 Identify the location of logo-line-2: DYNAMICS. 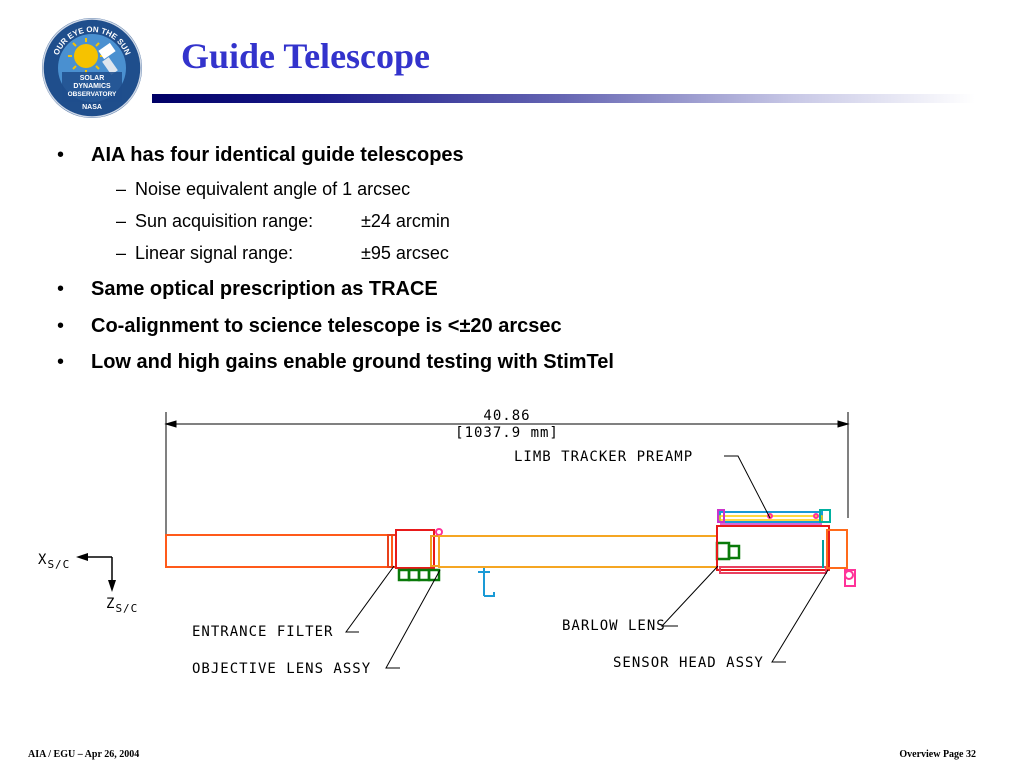
(92, 86).